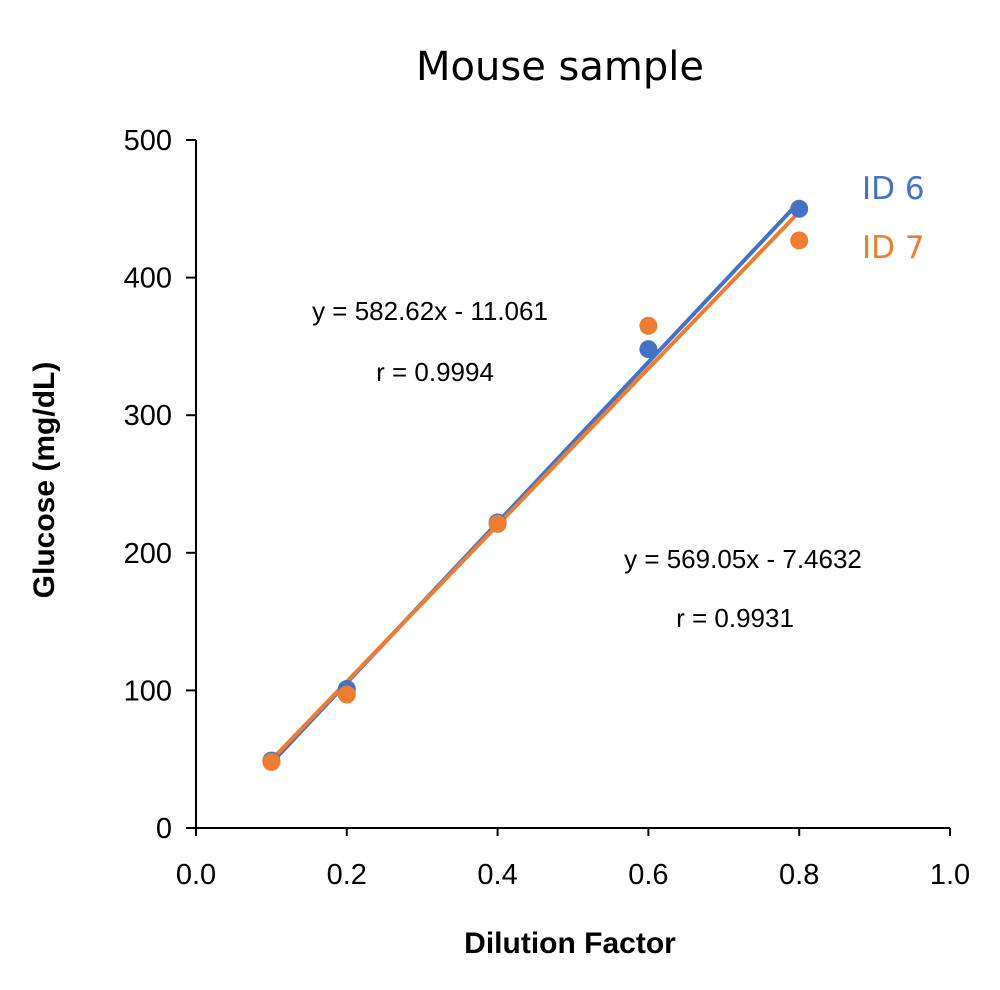  Describe the element at coordinates (148, 554) in the screenshot. I see `y-tick-label: 200` at that location.